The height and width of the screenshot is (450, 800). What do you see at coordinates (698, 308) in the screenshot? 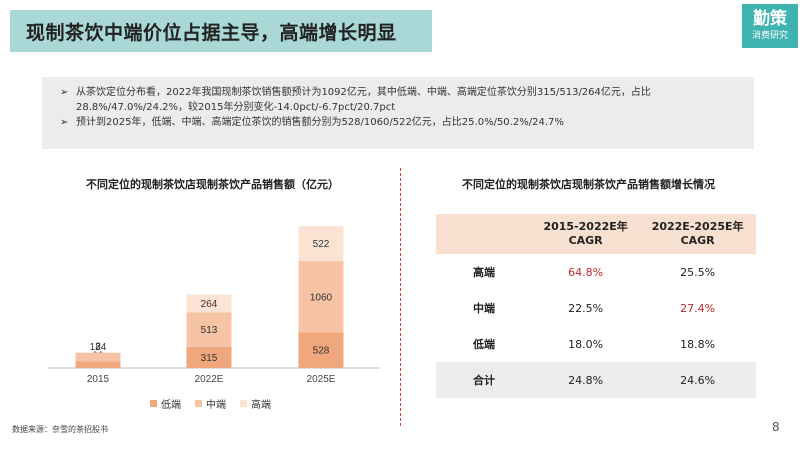
I see `table-cell: 27.4%` at bounding box center [698, 308].